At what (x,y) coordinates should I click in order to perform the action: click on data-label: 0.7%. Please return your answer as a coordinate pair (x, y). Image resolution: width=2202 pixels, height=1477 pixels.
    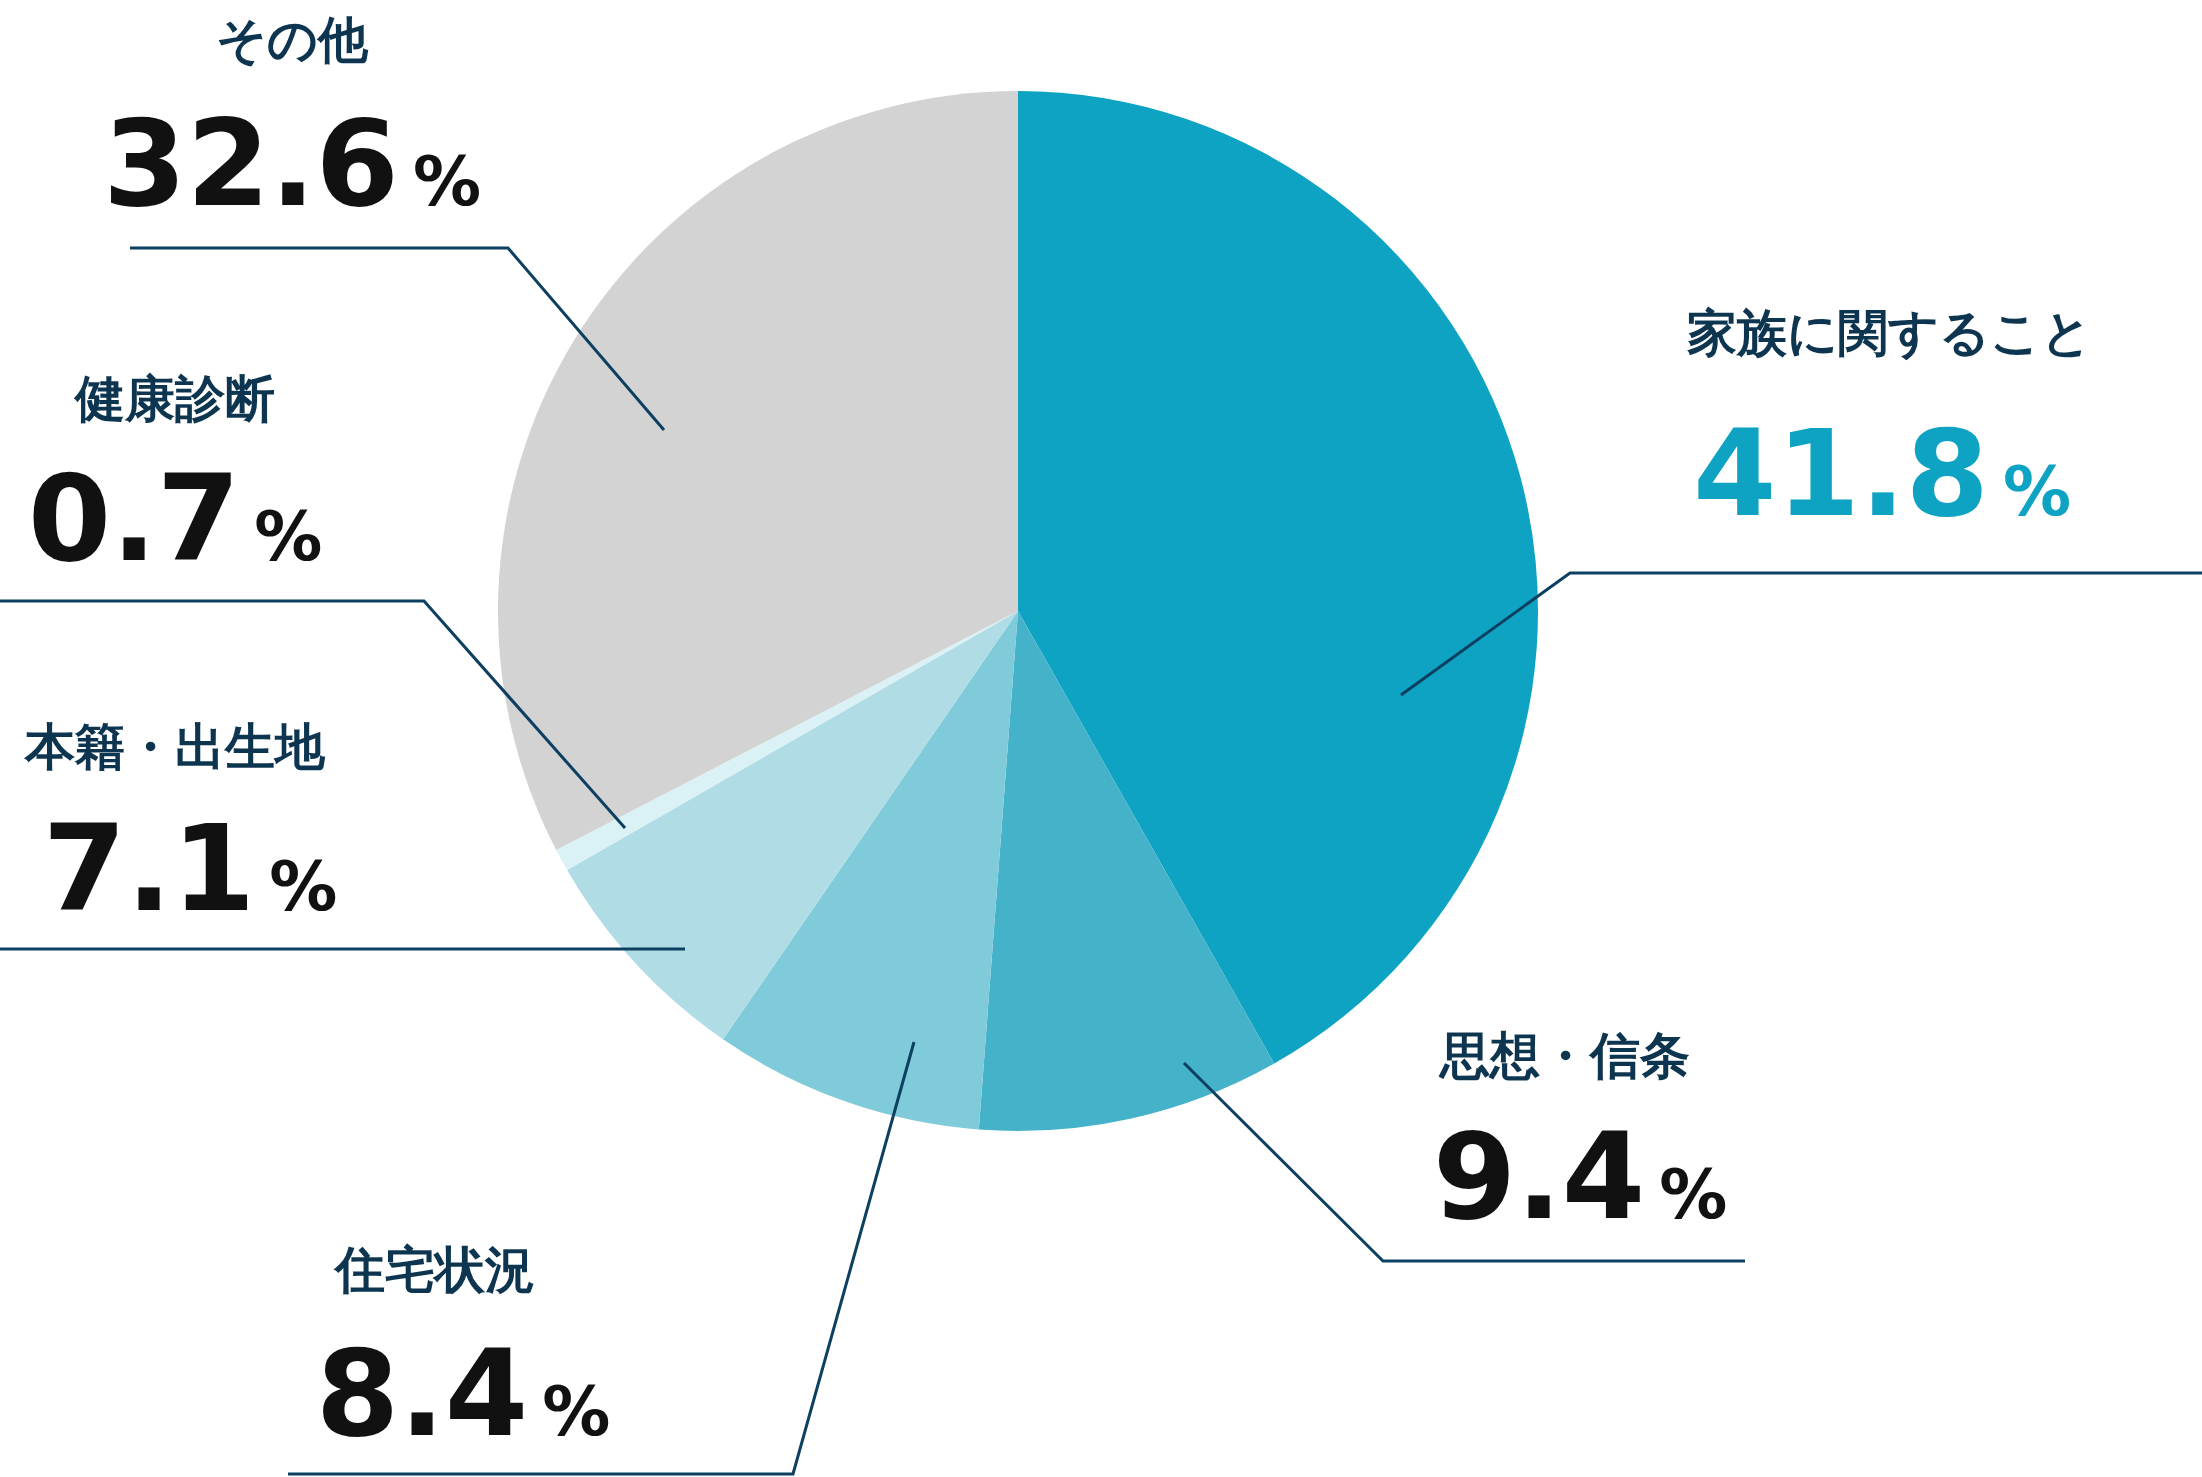
    Looking at the image, I should click on (175, 518).